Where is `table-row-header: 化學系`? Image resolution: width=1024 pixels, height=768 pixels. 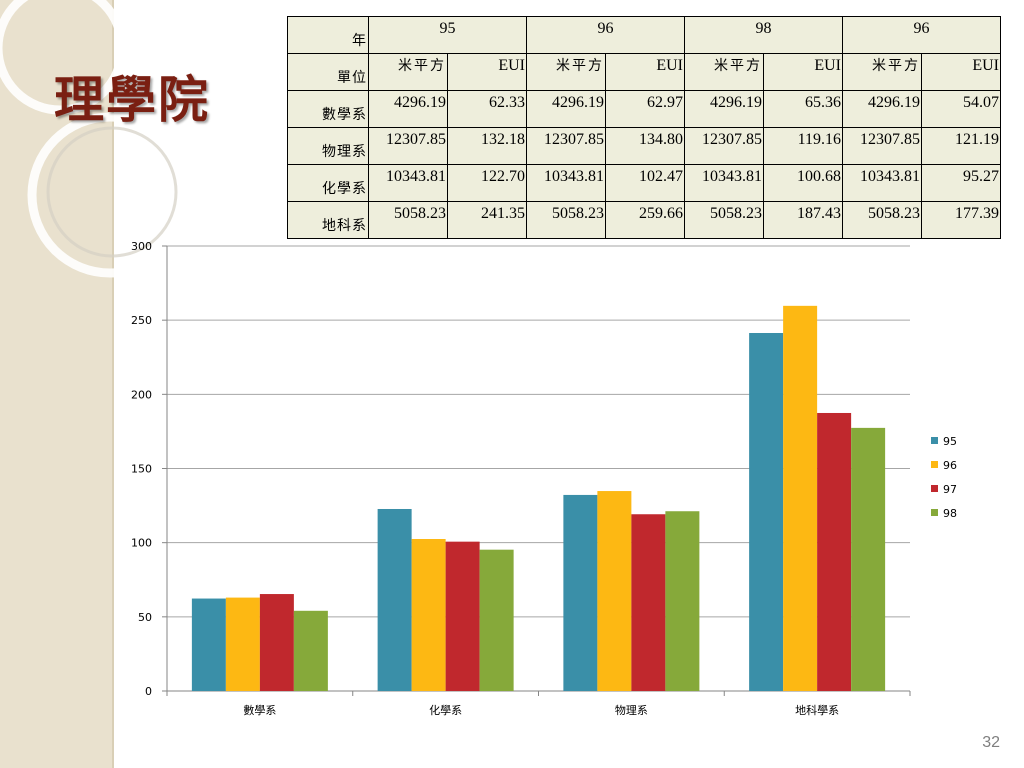
table-row-header: 化學系 is located at coordinates (328, 183).